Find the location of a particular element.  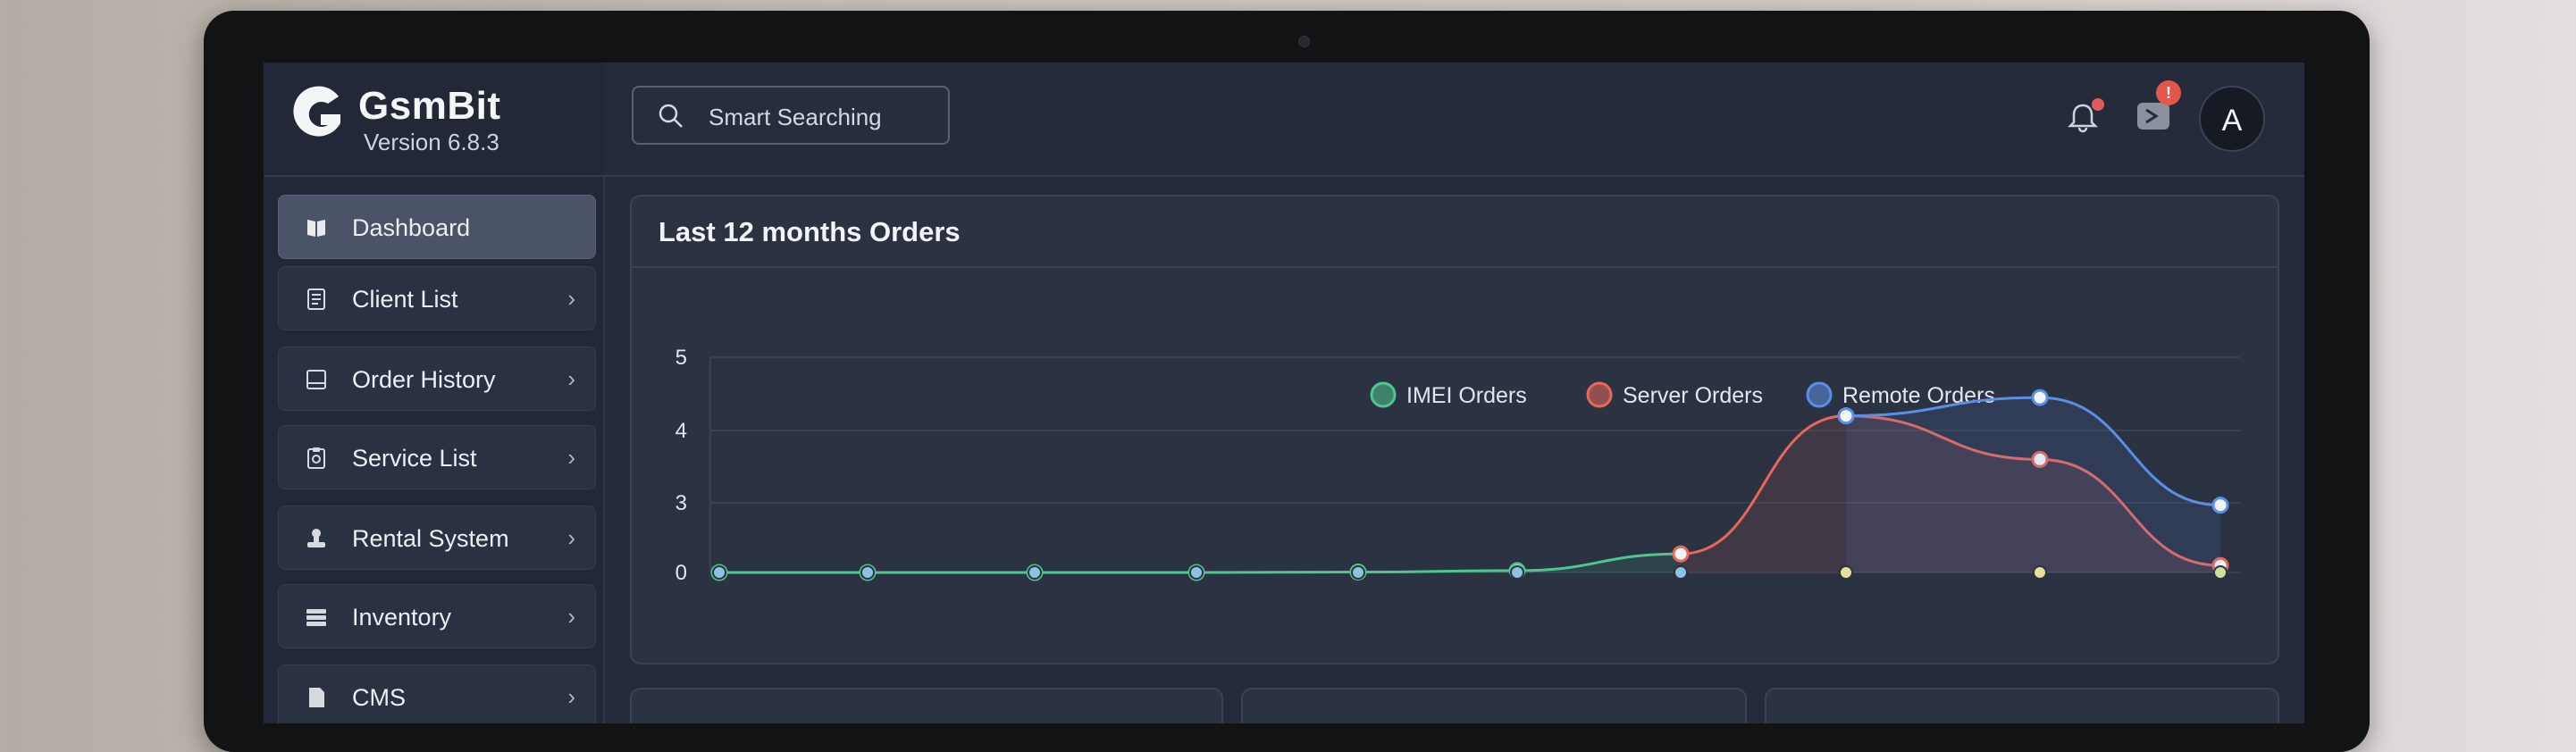

brand-version: Version 6.8.3 is located at coordinates (431, 142).